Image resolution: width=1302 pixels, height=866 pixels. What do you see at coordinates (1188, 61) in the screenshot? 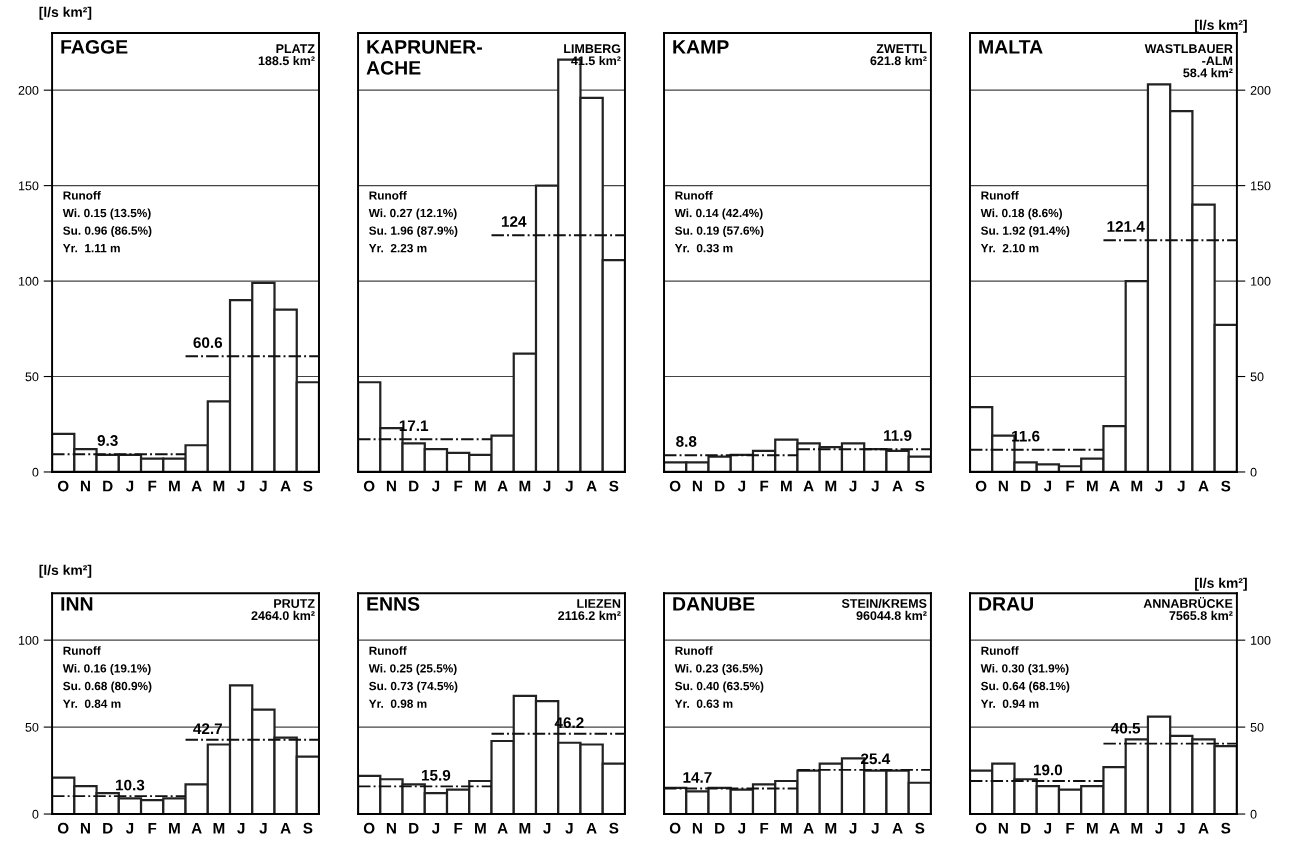
I see `text: WASTLBAUER -ALM 58.4 km²` at bounding box center [1188, 61].